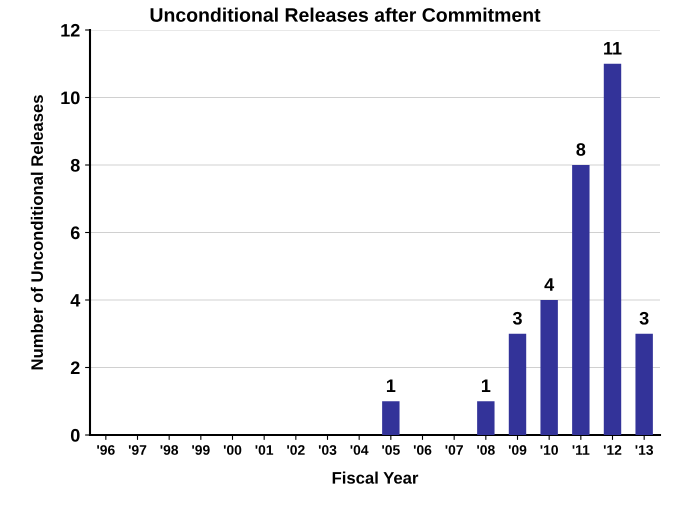  I want to click on x-tick-label: '13, so click(645, 450).